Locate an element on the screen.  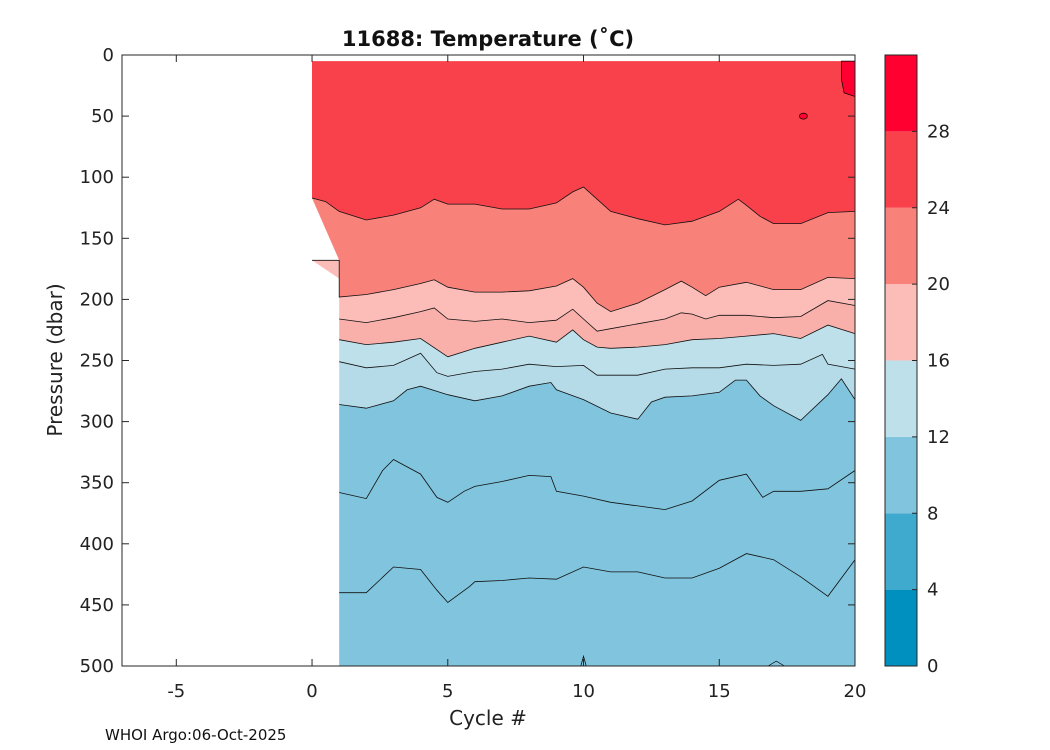
x-tick-label: -5 is located at coordinates (176, 691).